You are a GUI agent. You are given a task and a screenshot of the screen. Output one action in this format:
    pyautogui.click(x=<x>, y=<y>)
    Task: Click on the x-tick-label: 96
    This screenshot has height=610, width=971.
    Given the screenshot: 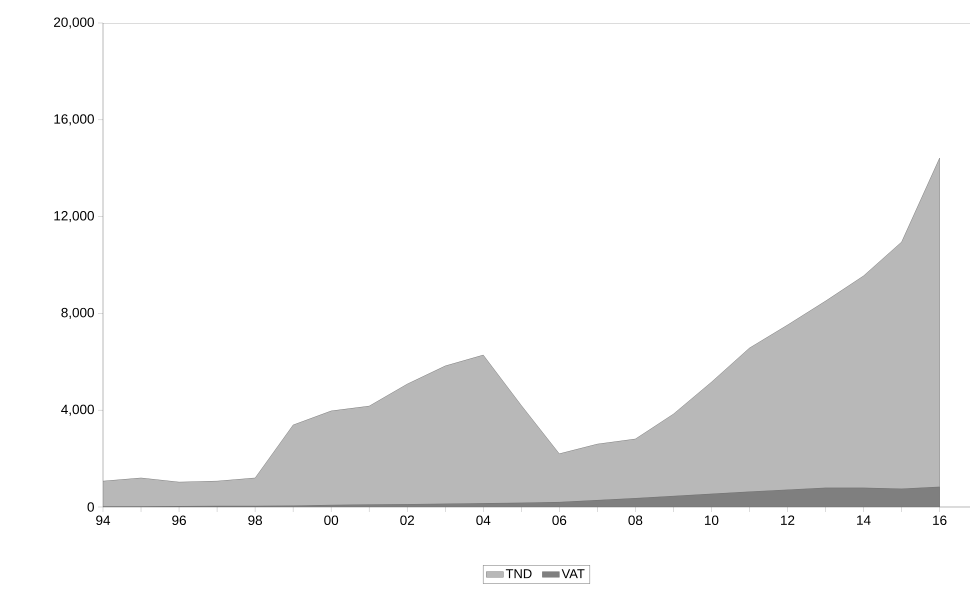 What is the action you would take?
    pyautogui.click(x=179, y=521)
    